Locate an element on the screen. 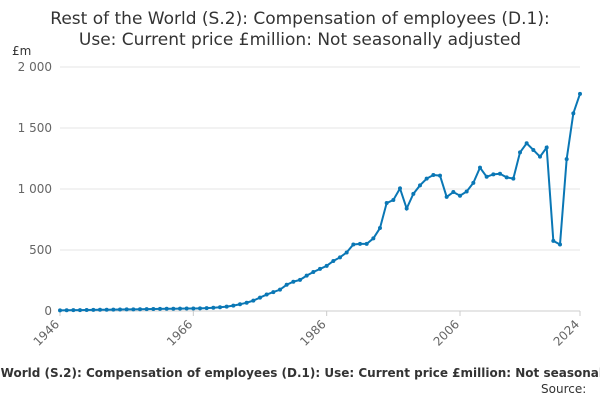  y-tick-label: 2 000 is located at coordinates (35, 67).